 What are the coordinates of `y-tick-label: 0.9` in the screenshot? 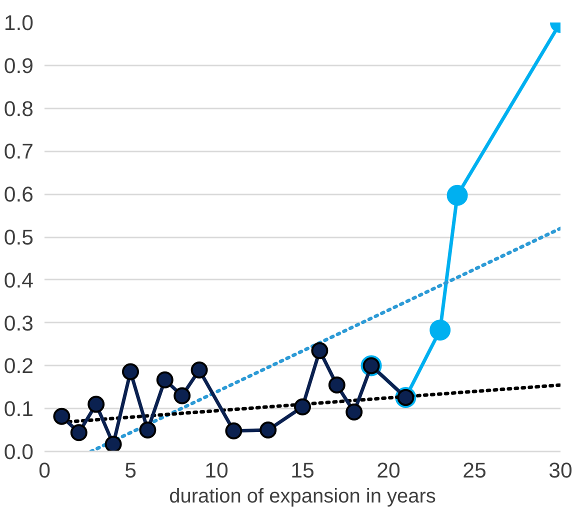 It's located at (19, 66).